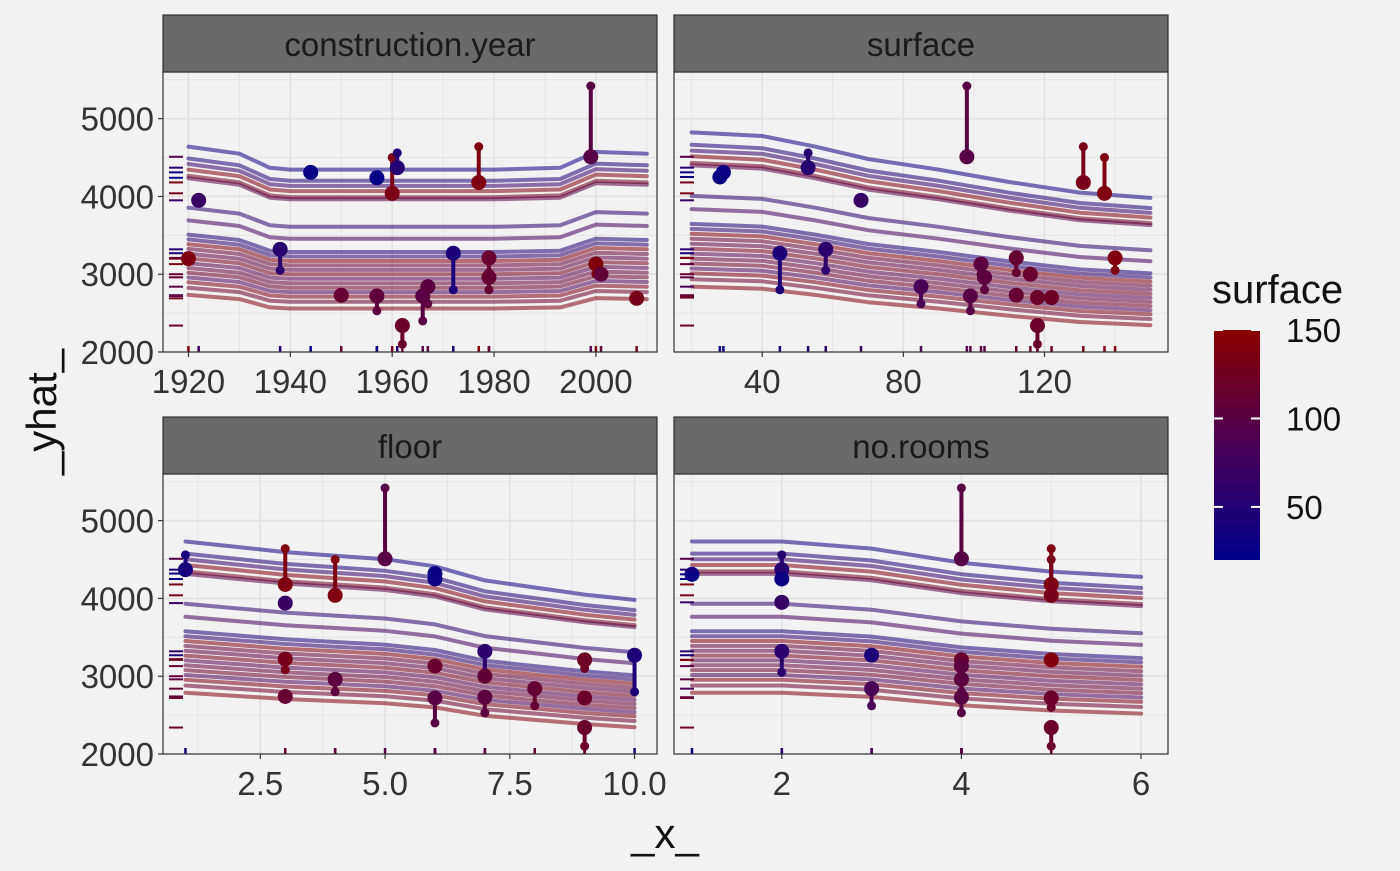  Describe the element at coordinates (1304, 507) in the screenshot. I see `legend-tick-label: 50` at that location.